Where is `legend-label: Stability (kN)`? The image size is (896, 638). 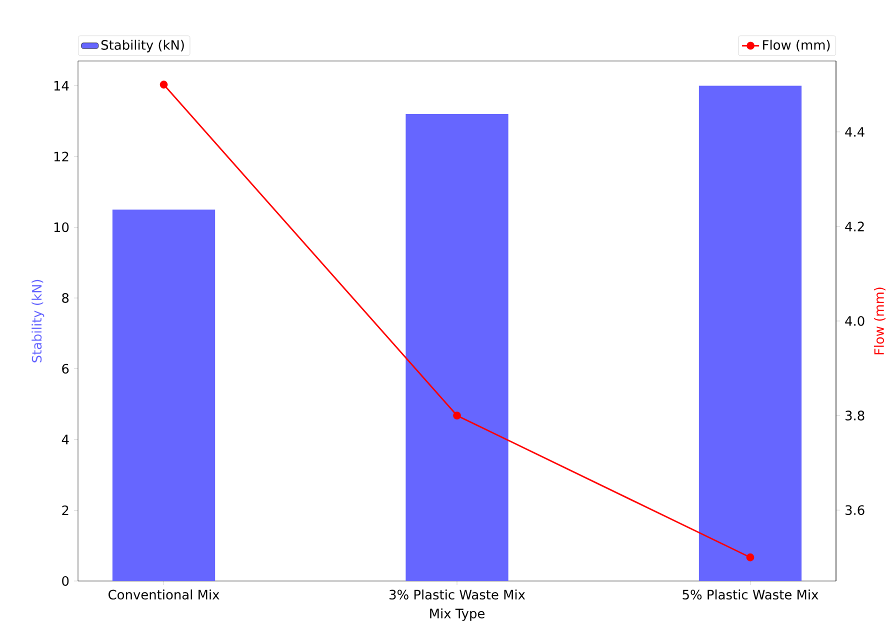 legend-label: Stability (kN) is located at coordinates (142, 46).